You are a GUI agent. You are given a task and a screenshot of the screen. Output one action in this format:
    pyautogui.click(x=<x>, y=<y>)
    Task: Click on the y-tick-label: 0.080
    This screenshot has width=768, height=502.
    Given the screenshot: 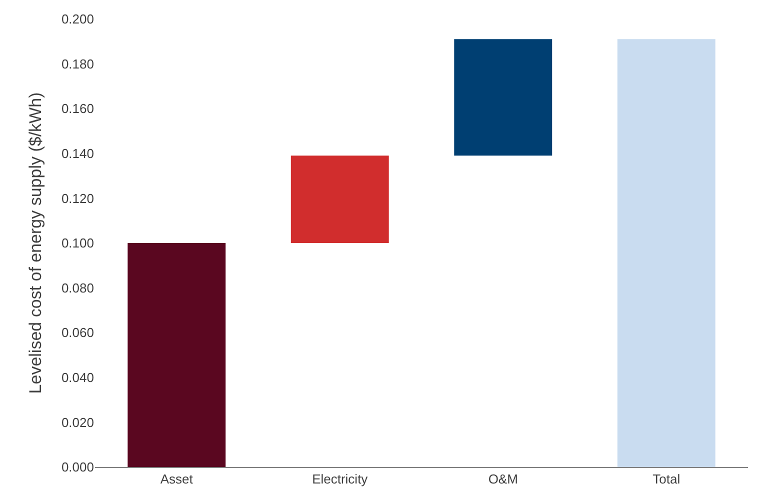 What is the action you would take?
    pyautogui.click(x=77, y=288)
    